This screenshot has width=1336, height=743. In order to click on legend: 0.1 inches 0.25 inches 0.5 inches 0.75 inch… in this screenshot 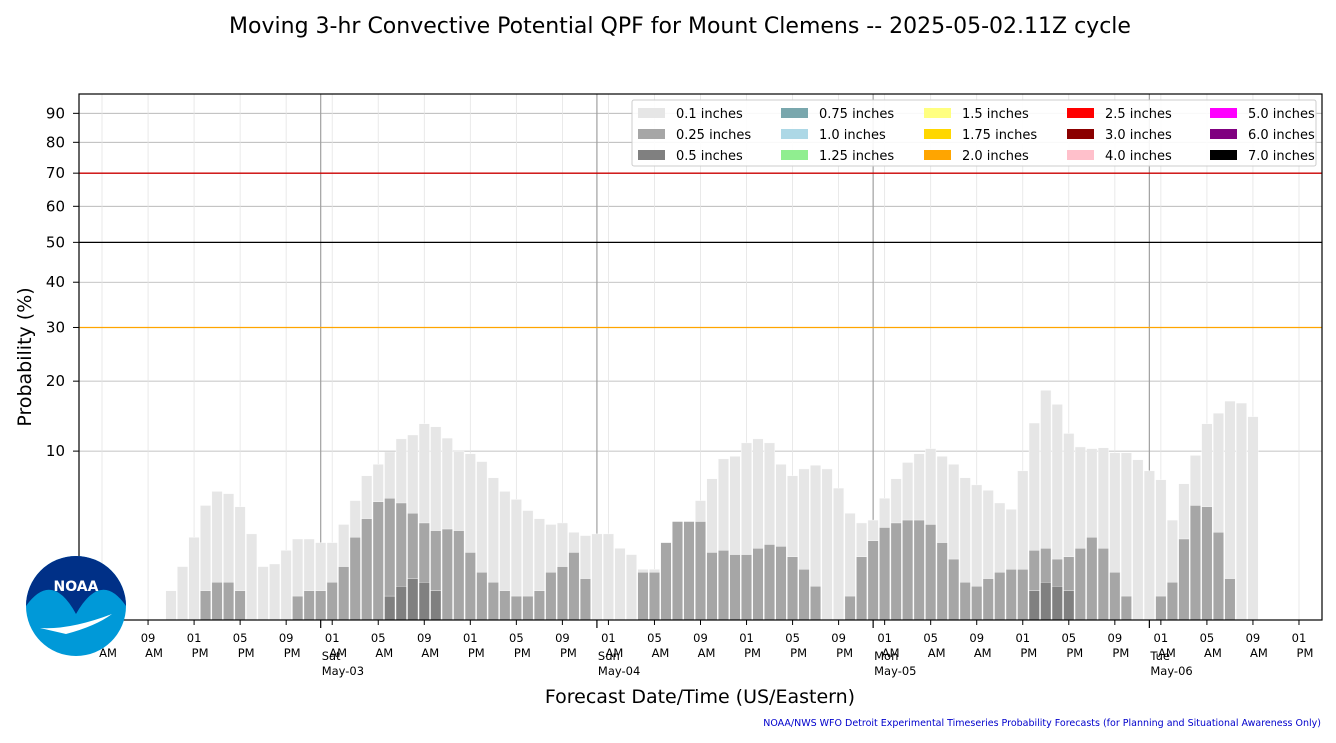, I will do `click(974, 133)`.